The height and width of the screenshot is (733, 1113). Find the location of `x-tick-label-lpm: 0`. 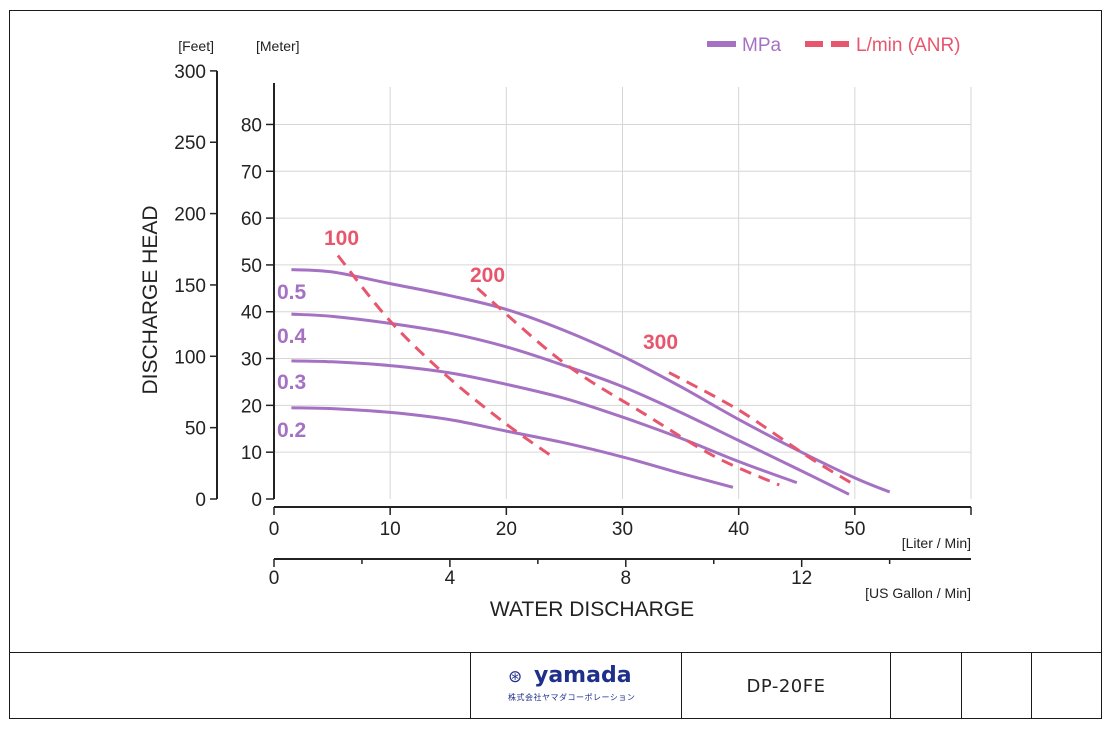

x-tick-label-lpm: 0 is located at coordinates (274, 529).